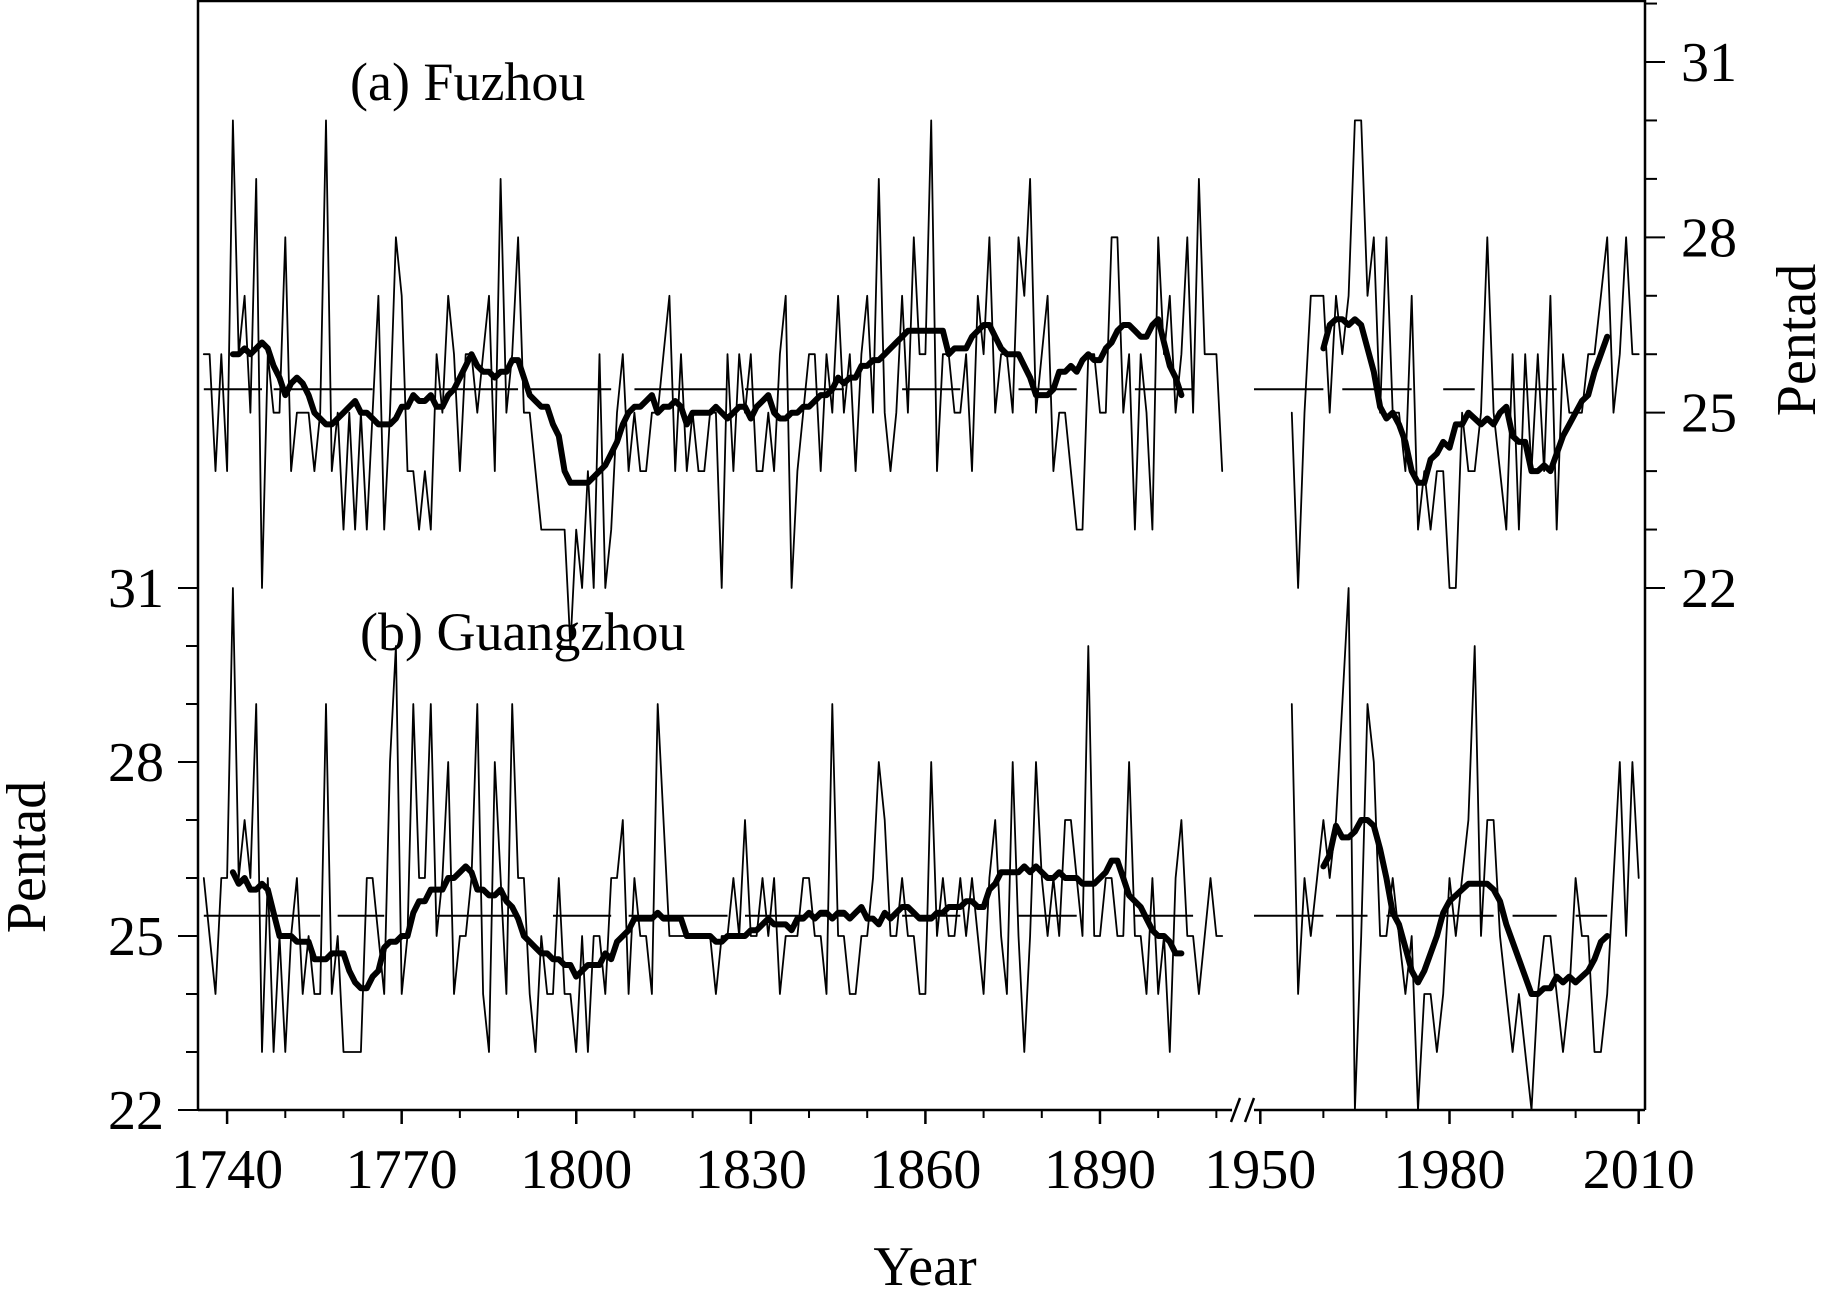 The width and height of the screenshot is (1833, 1296). I want to click on panel-b-thick-line-recent, so click(1465, 907).